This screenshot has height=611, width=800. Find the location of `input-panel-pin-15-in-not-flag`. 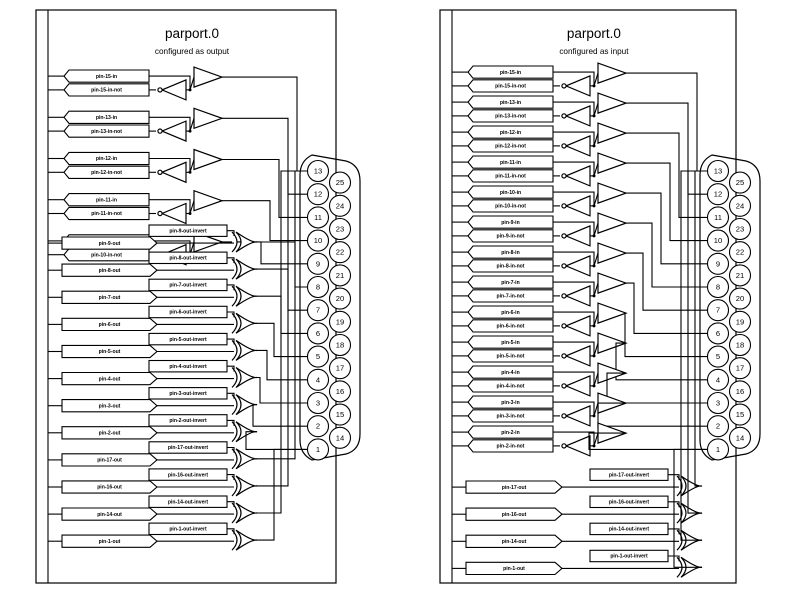

input-panel-pin-15-in-not-flag is located at coordinates (510, 86).